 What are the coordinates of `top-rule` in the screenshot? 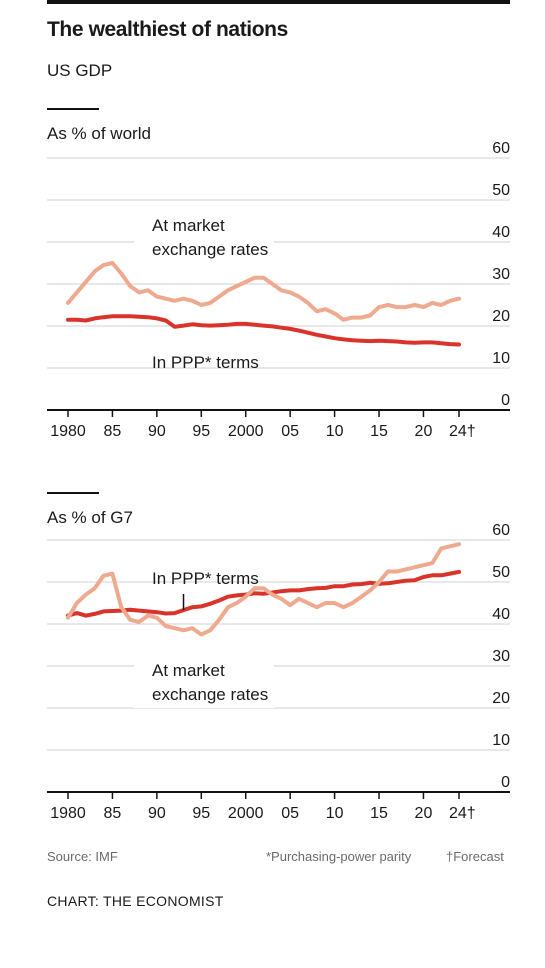 It's located at (278, 2).